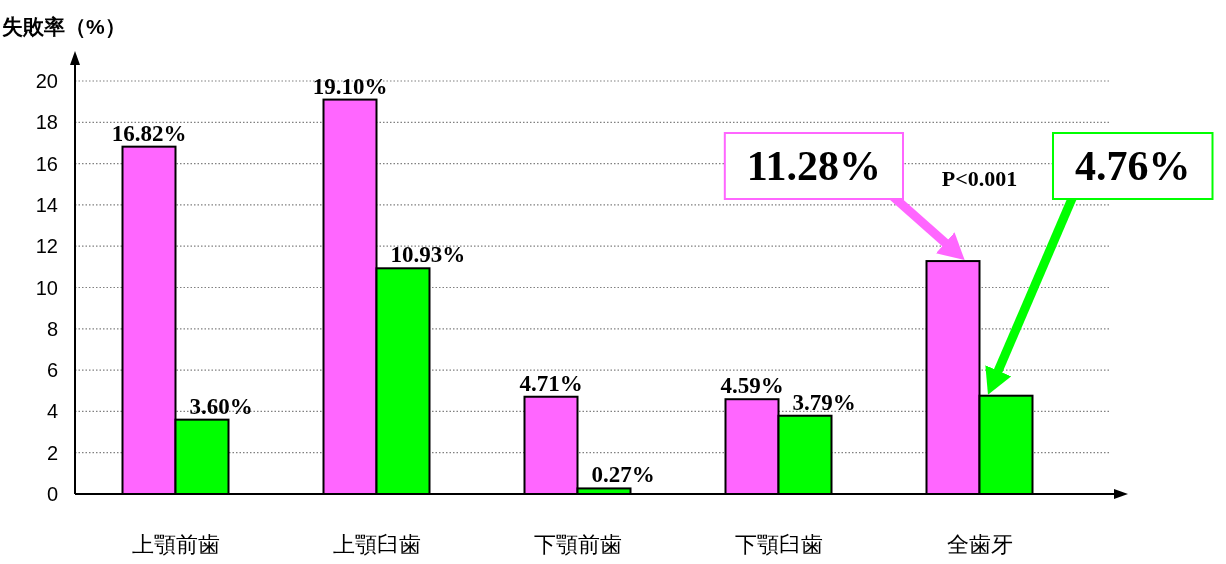 This screenshot has width=1226, height=564. I want to click on y-tick-label: 14, so click(46, 204).